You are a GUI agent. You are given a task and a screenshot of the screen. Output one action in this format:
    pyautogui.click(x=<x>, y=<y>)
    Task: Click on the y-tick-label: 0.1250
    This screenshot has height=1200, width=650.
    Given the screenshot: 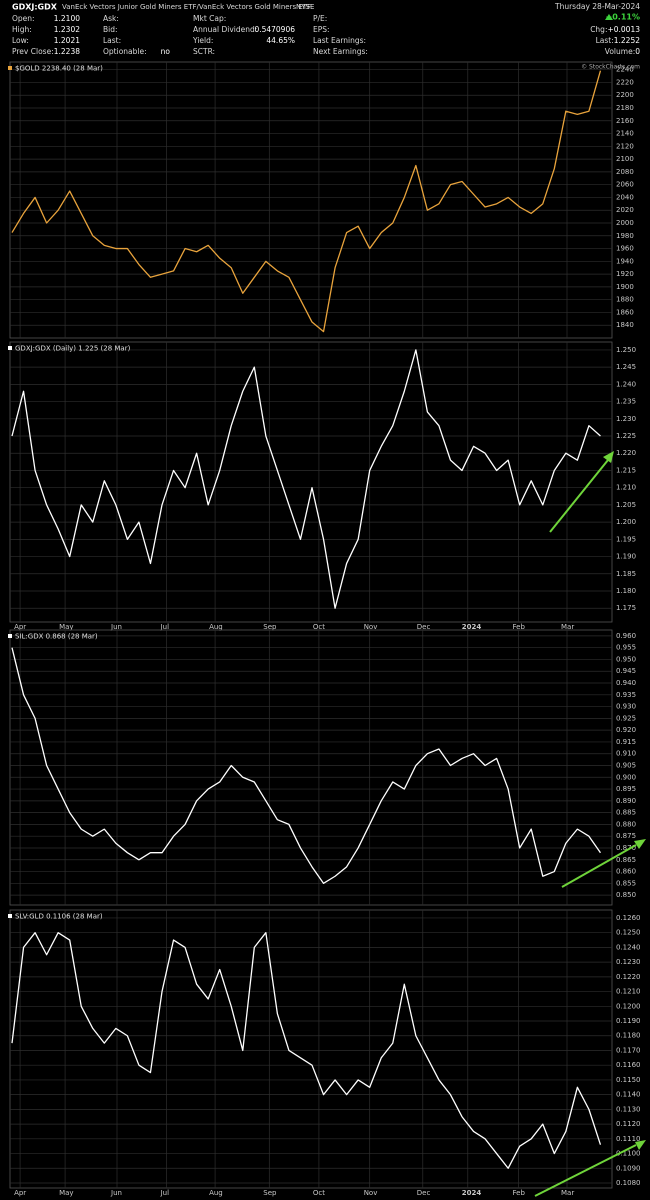 What is the action you would take?
    pyautogui.click(x=628, y=933)
    